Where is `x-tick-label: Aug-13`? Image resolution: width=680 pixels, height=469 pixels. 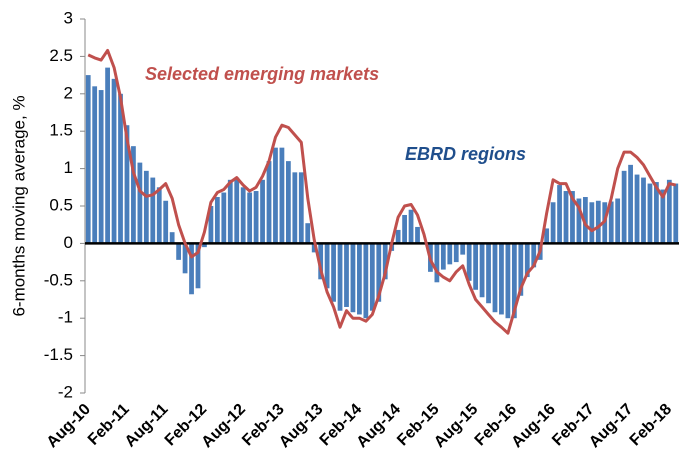 x-tick-label: Aug-13 is located at coordinates (301, 426).